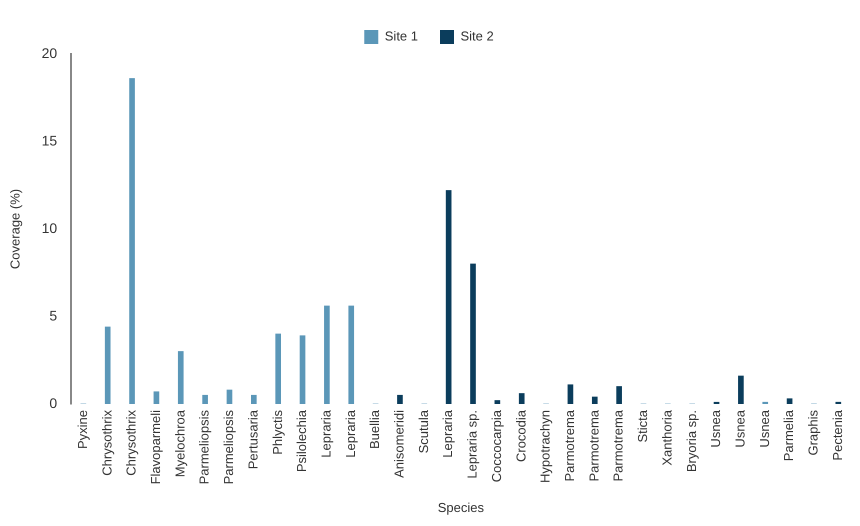 The height and width of the screenshot is (526, 860). What do you see at coordinates (180, 443) in the screenshot?
I see `x-tick-label: Myelochroa` at bounding box center [180, 443].